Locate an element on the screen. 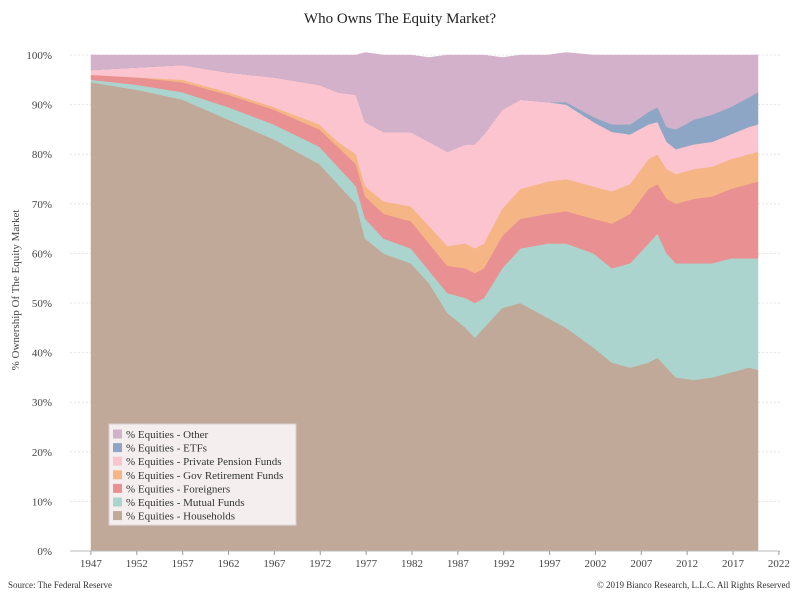 This screenshot has height=600, width=800. legend-entry: % Equities - Gov Retirement Funds is located at coordinates (204, 476).